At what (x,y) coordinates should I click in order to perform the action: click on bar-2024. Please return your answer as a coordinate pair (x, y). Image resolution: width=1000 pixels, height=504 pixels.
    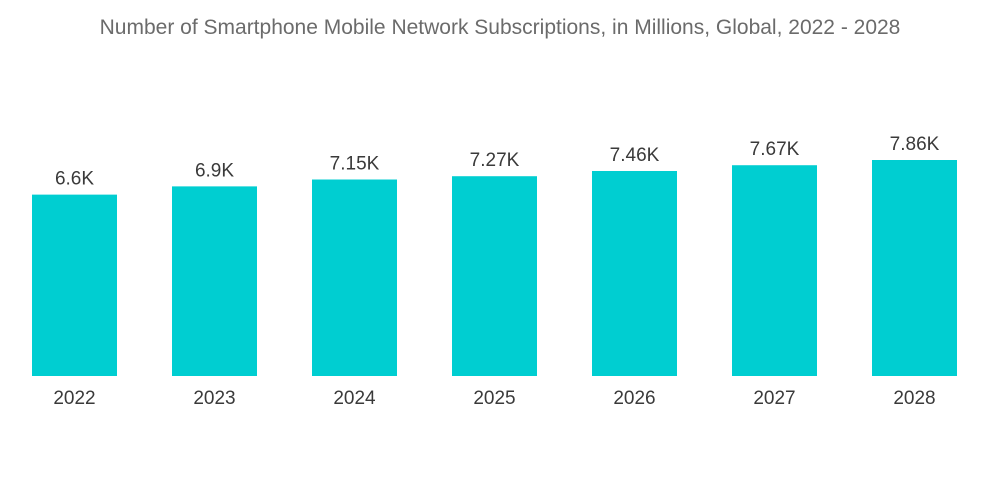
    Looking at the image, I should click on (354, 277).